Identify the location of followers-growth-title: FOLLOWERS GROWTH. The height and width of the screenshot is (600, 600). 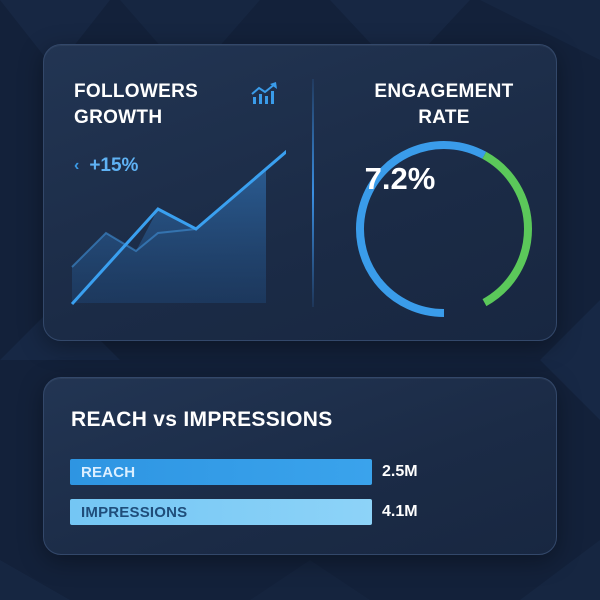
(154, 105).